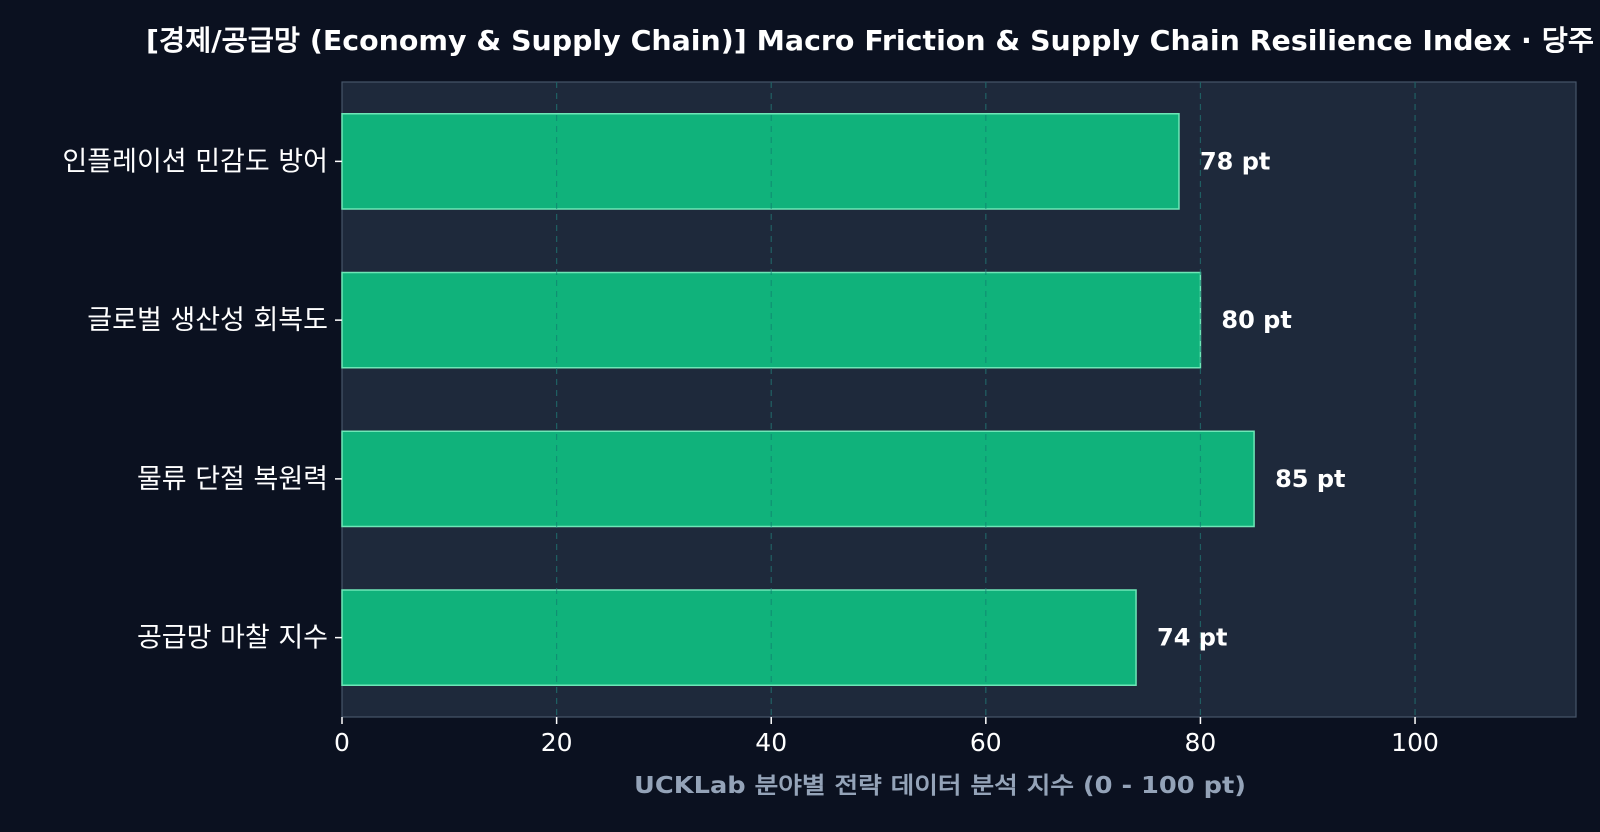 Image resolution: width=1600 pixels, height=832 pixels. What do you see at coordinates (1201, 742) in the screenshot?
I see `x-tick-label-80: 80` at bounding box center [1201, 742].